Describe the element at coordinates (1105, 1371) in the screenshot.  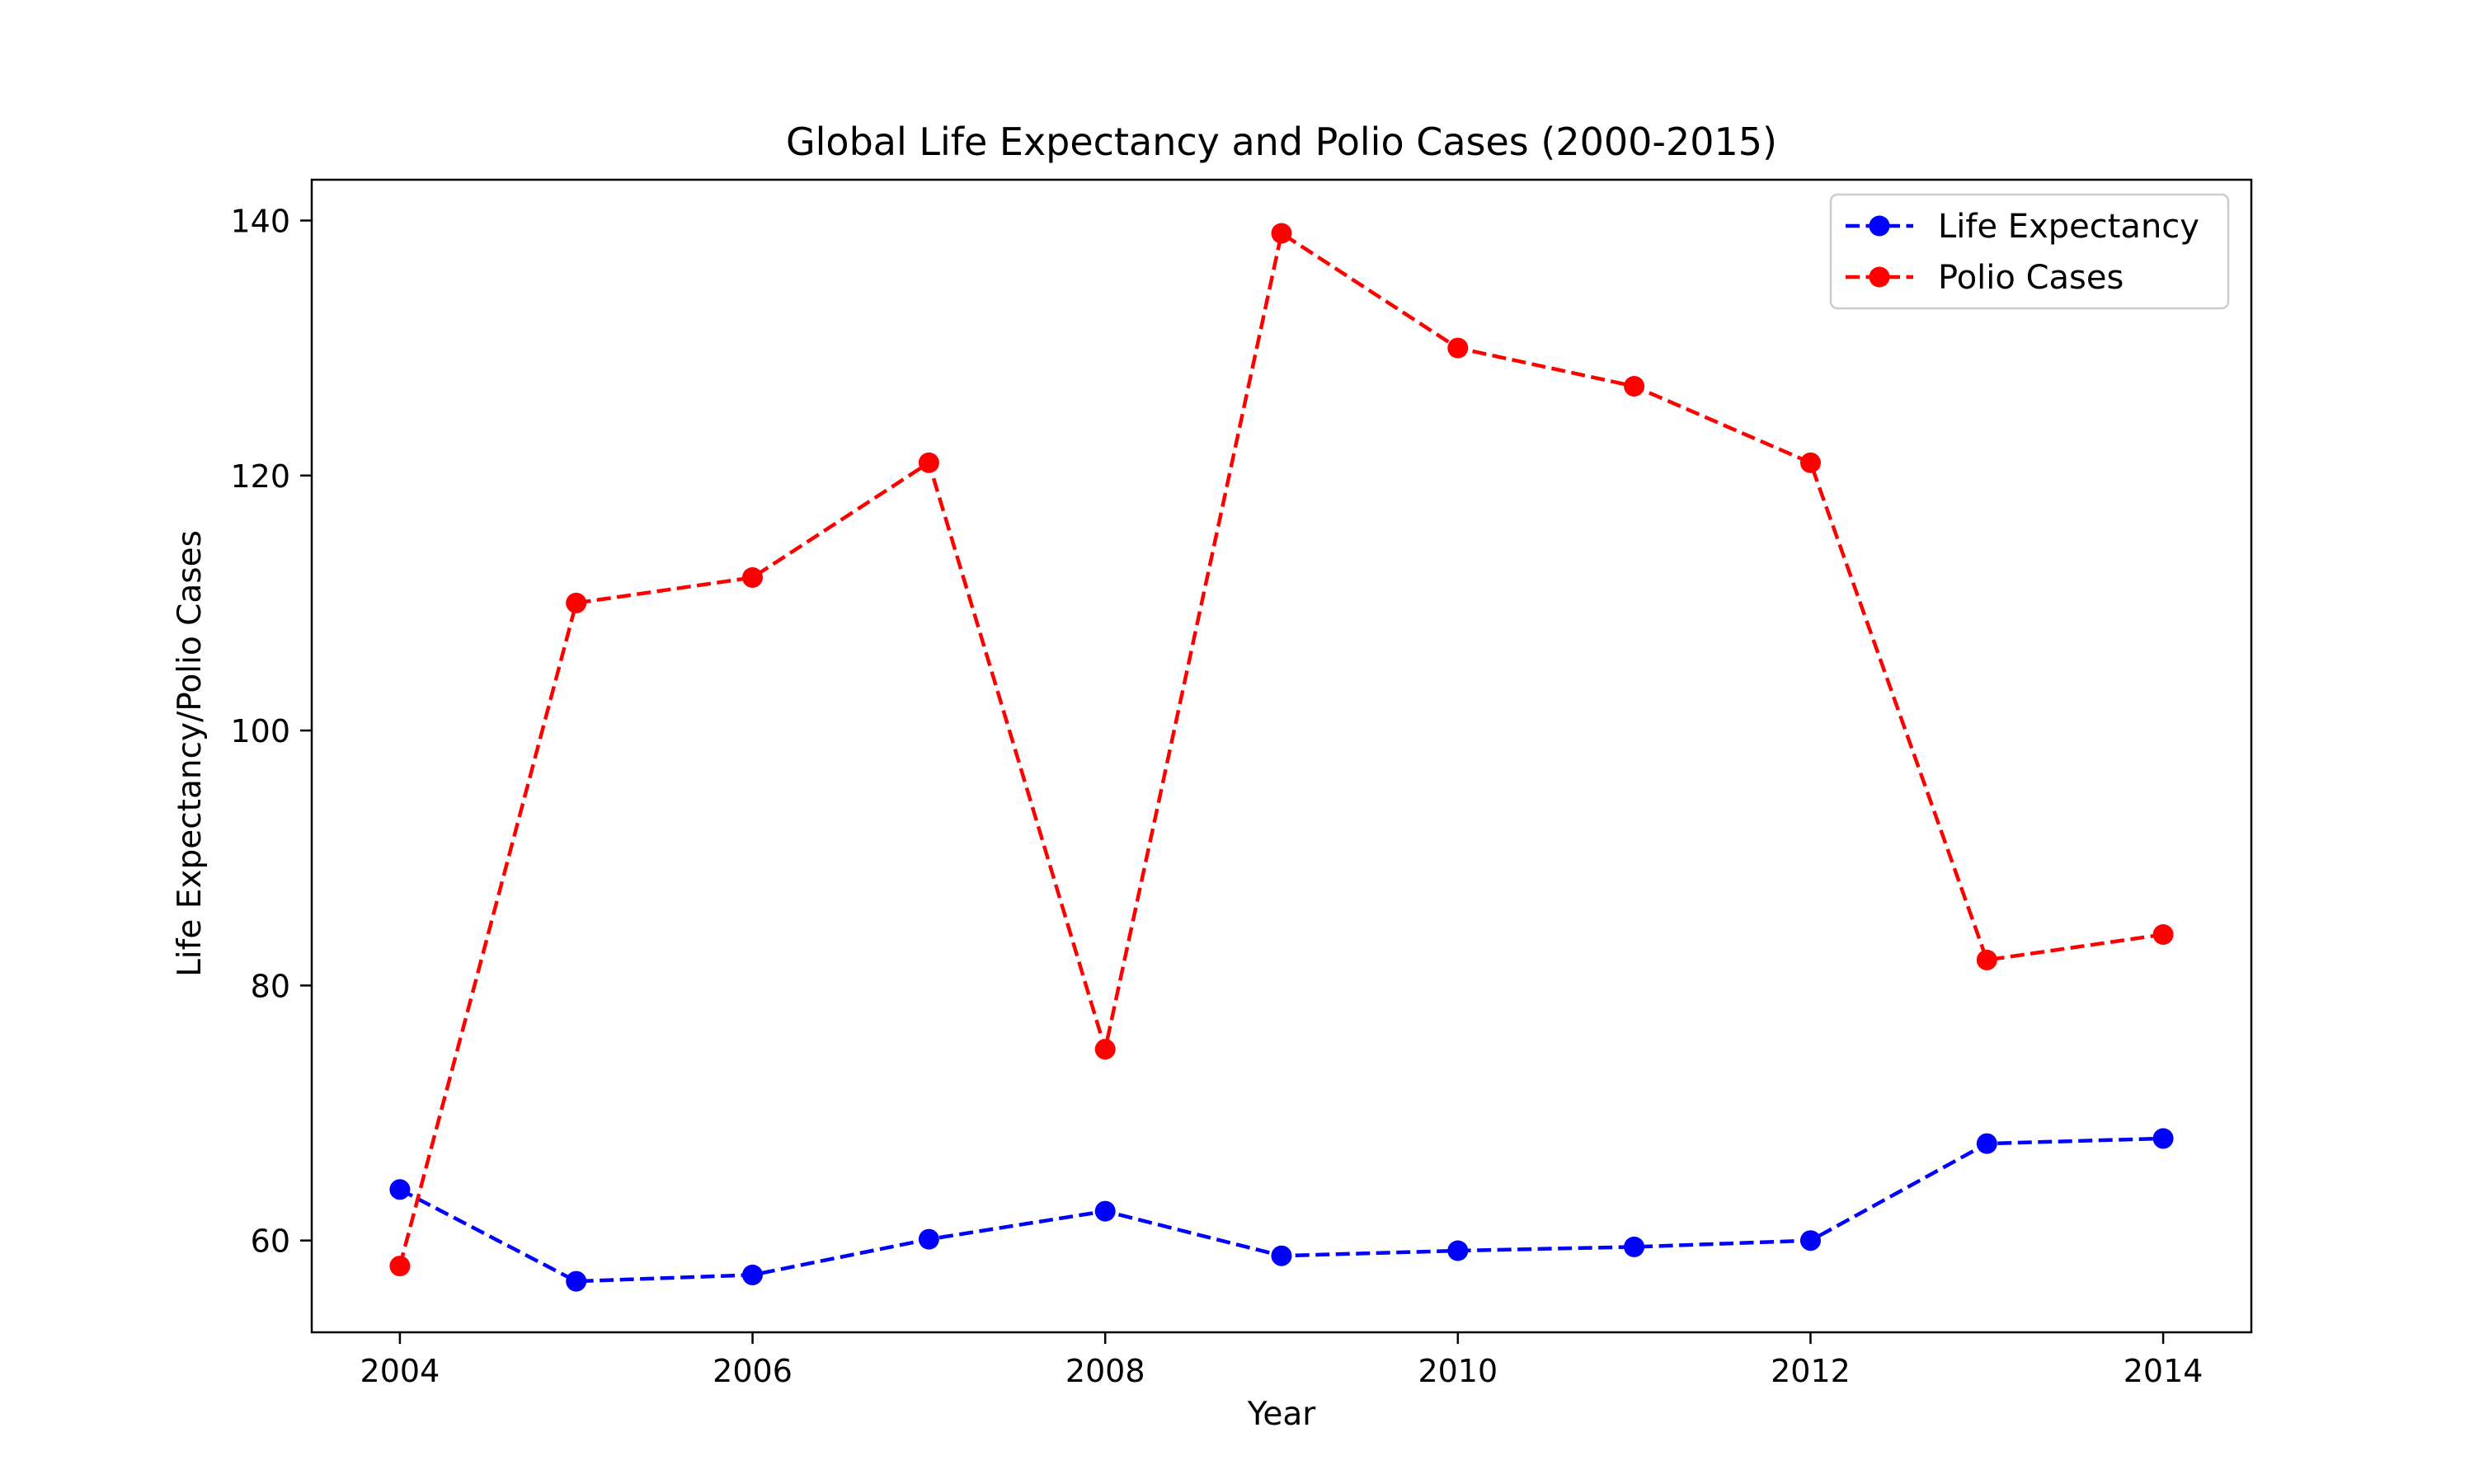
I see `x-tick-label: 2008` at that location.